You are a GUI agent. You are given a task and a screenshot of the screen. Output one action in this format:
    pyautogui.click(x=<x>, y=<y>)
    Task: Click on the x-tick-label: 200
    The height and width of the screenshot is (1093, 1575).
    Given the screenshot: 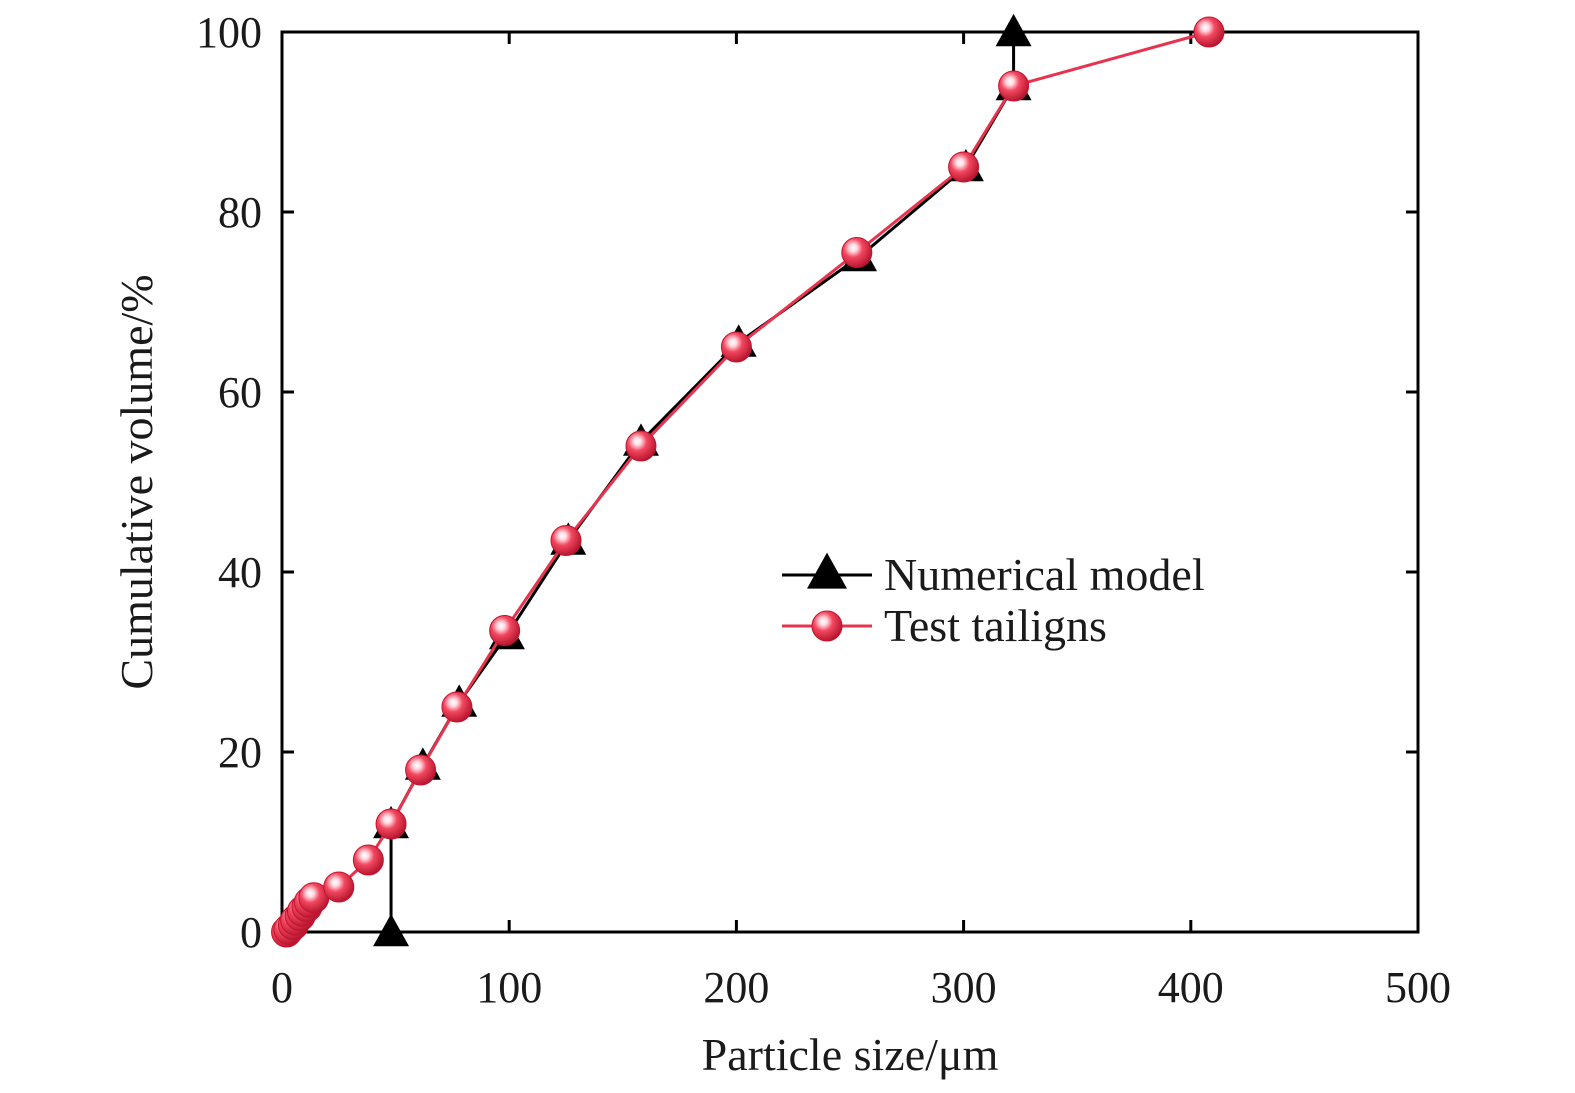 What is the action you would take?
    pyautogui.click(x=736, y=987)
    